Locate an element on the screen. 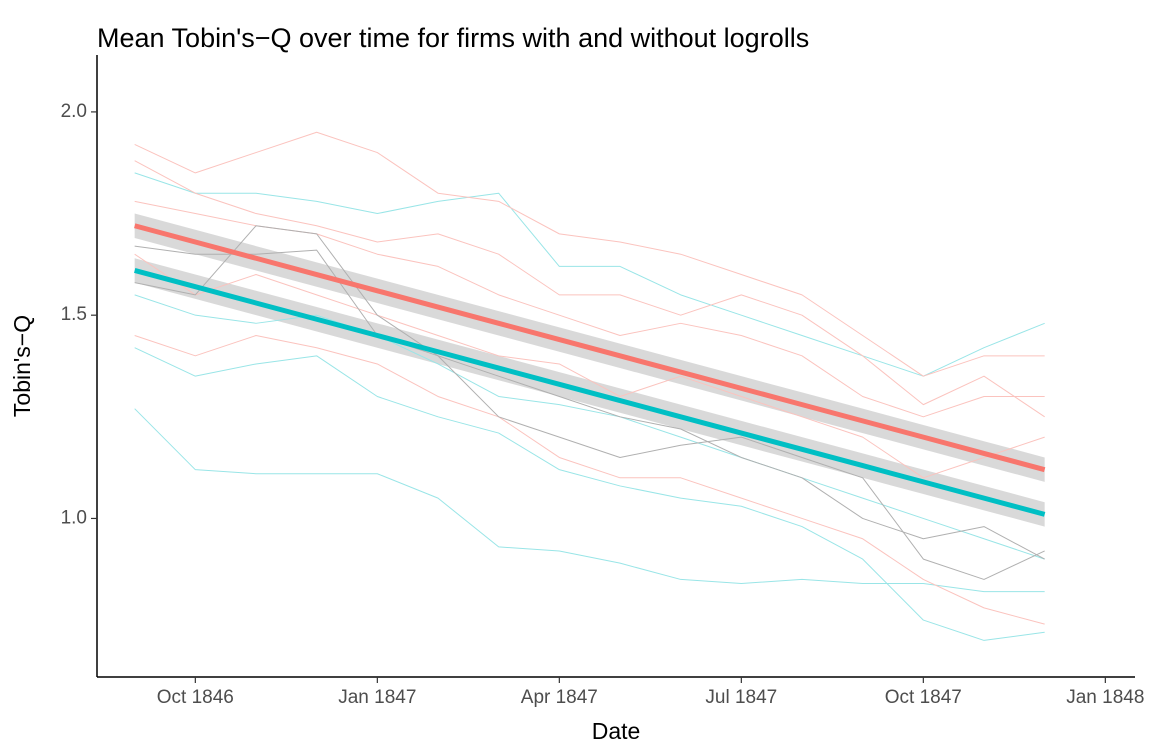 The height and width of the screenshot is (751, 1159). x-axis-label: Date is located at coordinates (616, 731).